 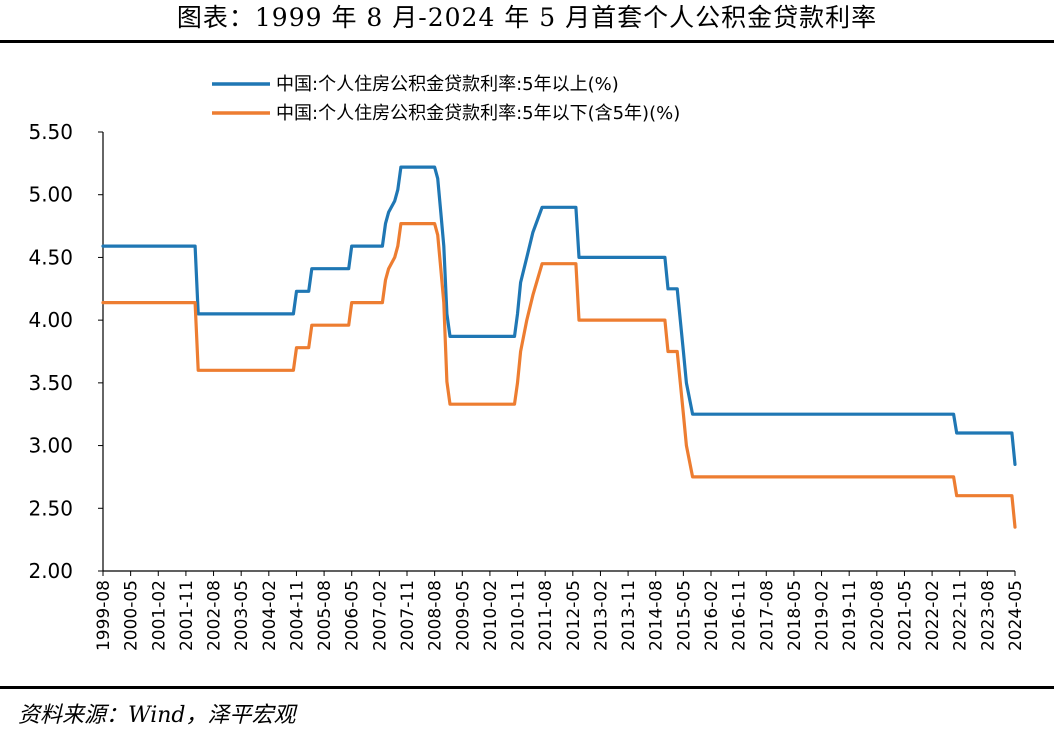 I want to click on x-tick-label: 2001-02, so click(x=159, y=615).